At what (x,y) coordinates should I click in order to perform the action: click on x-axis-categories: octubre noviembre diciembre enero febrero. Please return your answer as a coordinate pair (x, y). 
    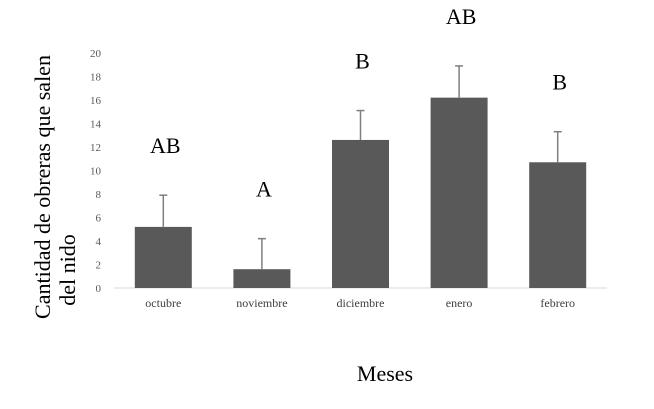
    Looking at the image, I should click on (360, 303).